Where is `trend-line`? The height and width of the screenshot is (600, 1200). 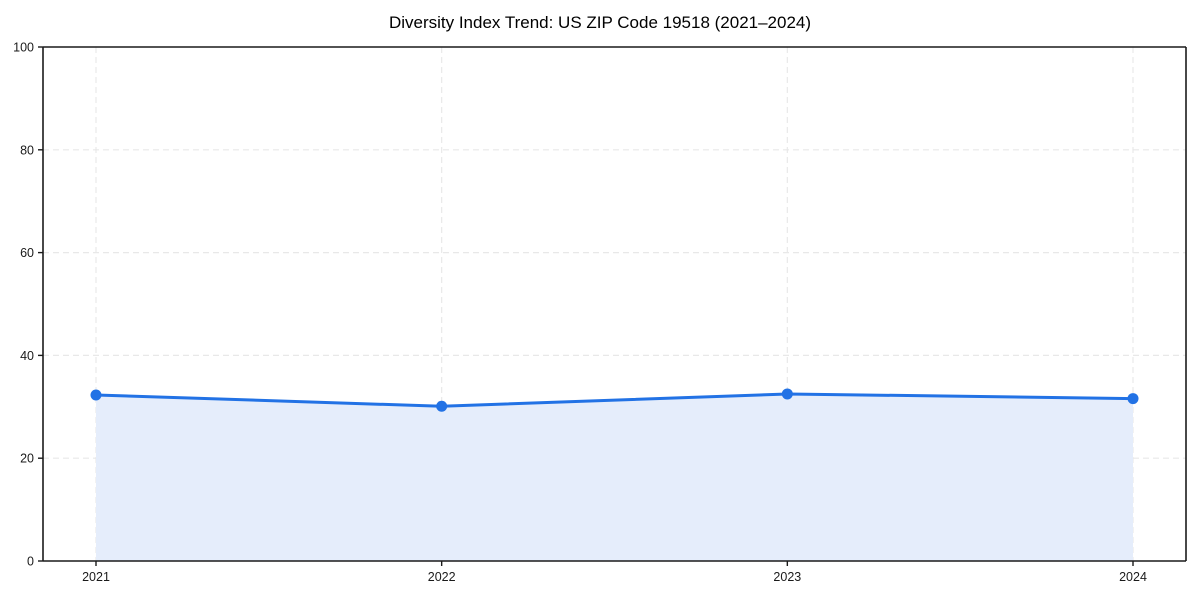 trend-line is located at coordinates (614, 400).